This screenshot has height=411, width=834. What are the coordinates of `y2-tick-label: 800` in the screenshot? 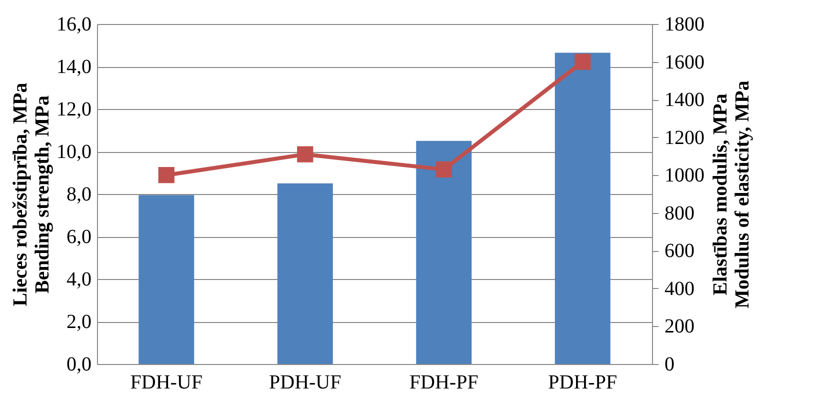 It's located at (679, 213).